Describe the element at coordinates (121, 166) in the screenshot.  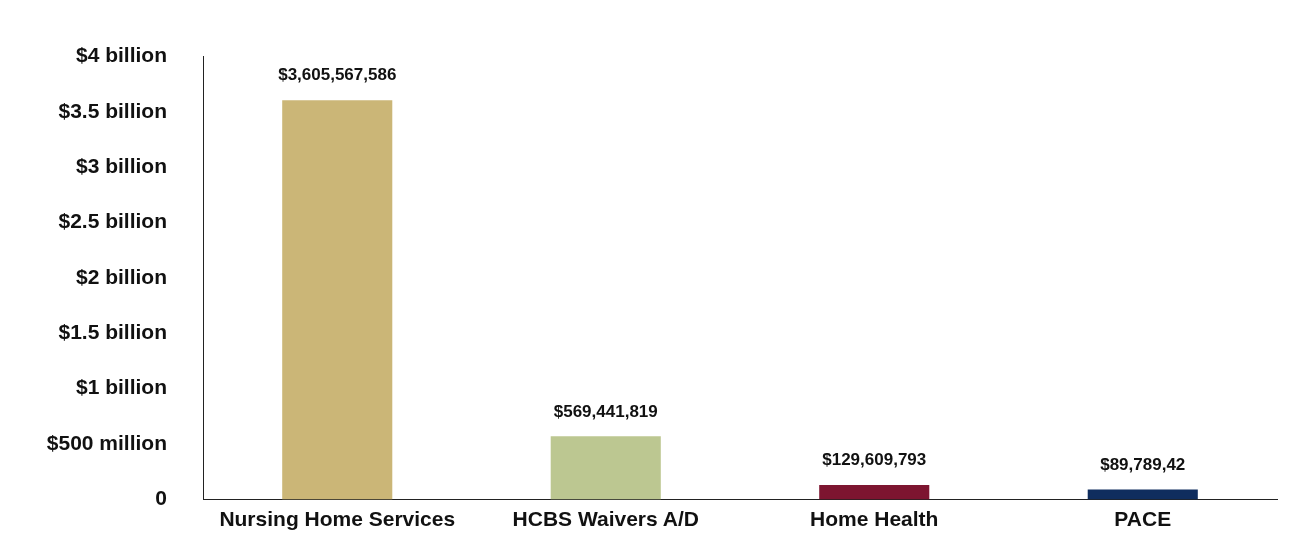
I see `y-tick-label: $3 billion` at that location.